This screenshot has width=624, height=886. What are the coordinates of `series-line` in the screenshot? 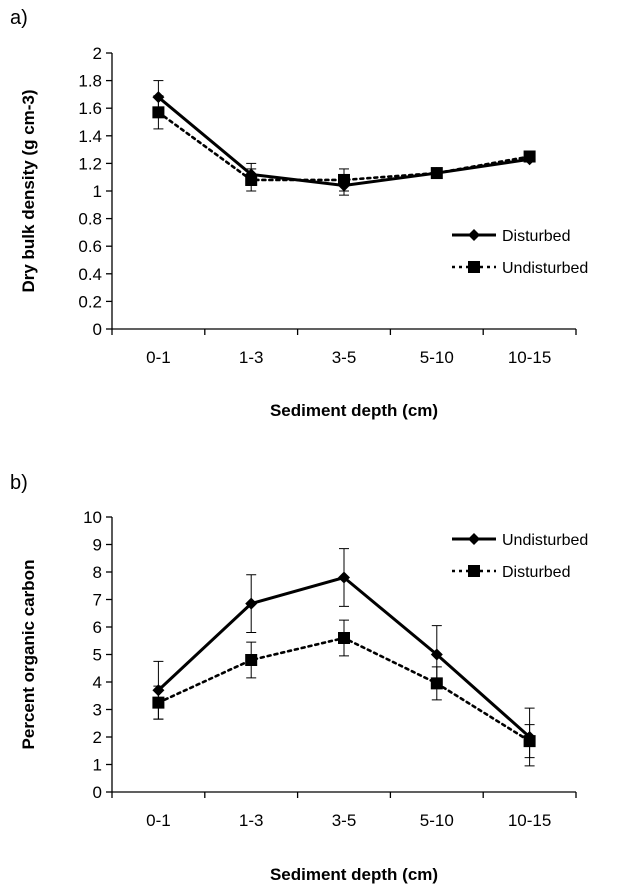 It's located at (344, 146).